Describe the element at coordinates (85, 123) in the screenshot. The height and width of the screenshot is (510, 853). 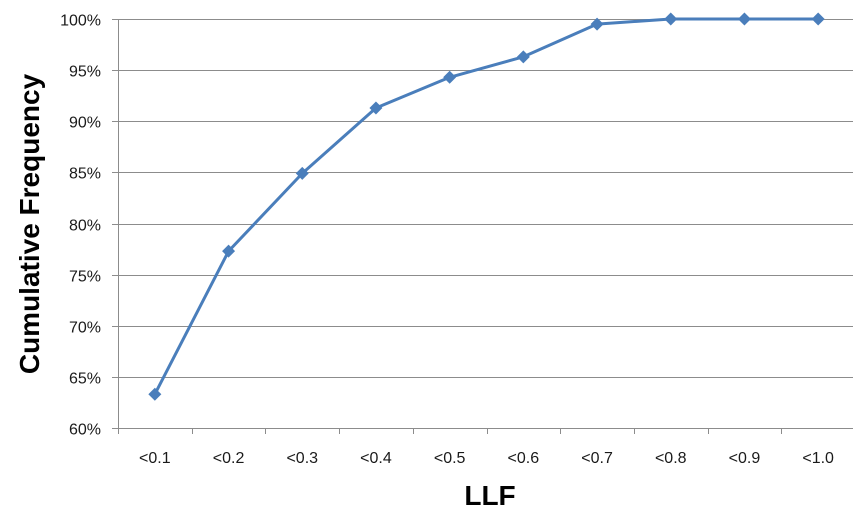
I see `y-tick-label: 90%` at that location.